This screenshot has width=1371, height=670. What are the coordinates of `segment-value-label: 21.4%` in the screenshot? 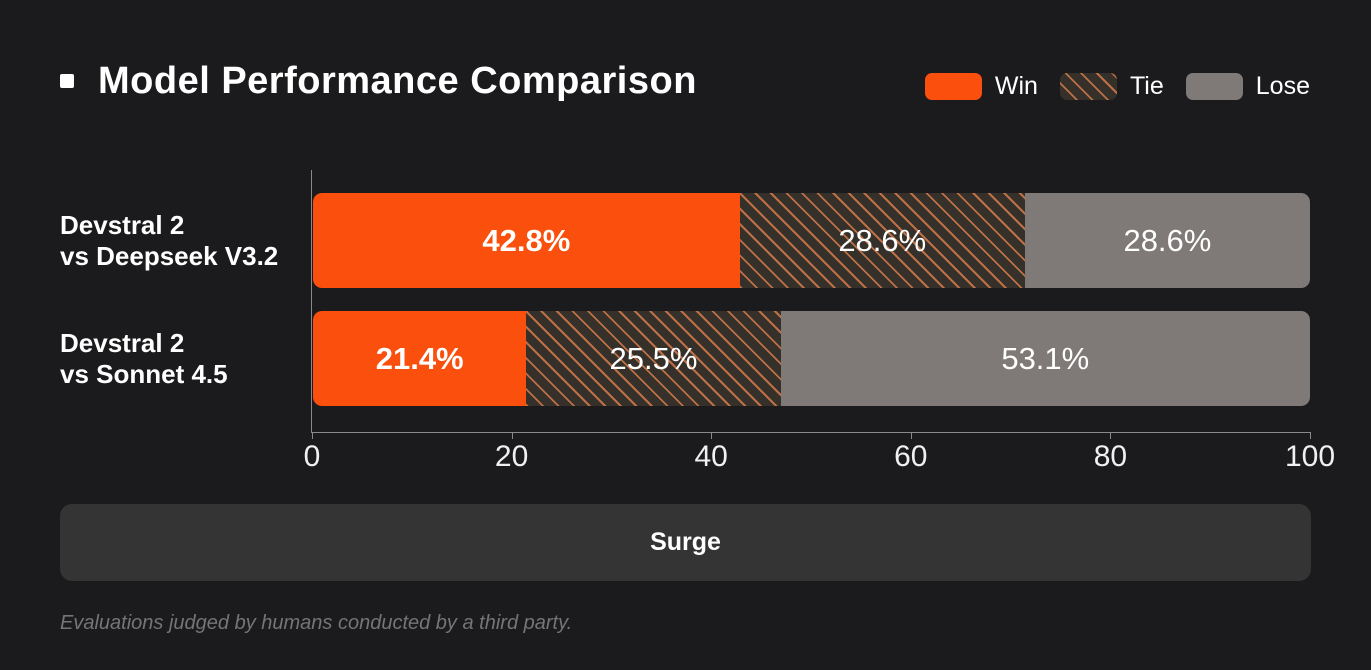 It's located at (419, 358).